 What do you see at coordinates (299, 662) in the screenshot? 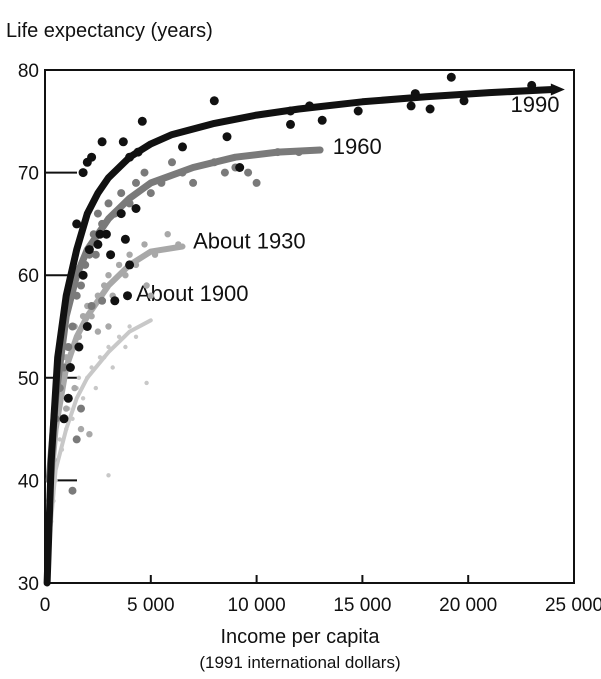
I see `x-axis-sublabel: (1991 international dollars)` at bounding box center [299, 662].